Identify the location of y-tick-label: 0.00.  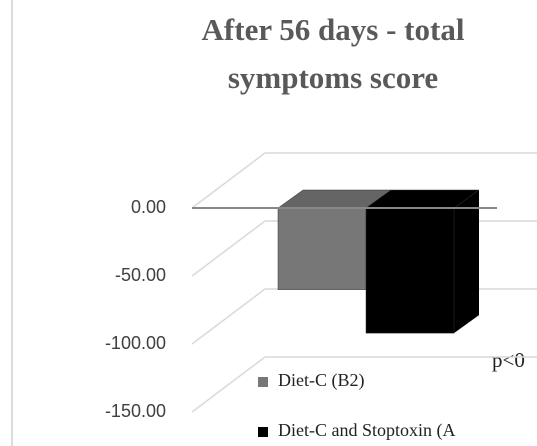
(148, 207).